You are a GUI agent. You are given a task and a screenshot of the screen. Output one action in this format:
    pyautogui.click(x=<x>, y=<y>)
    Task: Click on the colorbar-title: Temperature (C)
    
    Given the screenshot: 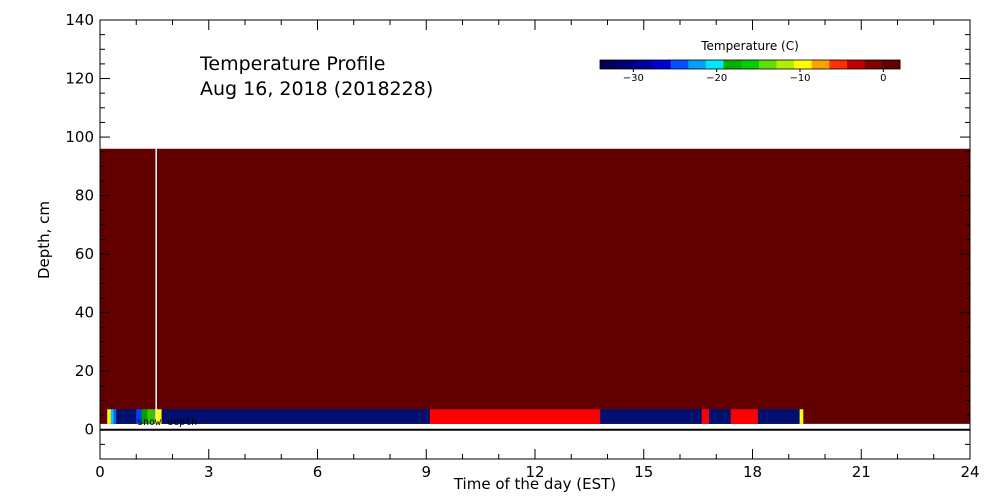 What is the action you would take?
    pyautogui.click(x=749, y=46)
    